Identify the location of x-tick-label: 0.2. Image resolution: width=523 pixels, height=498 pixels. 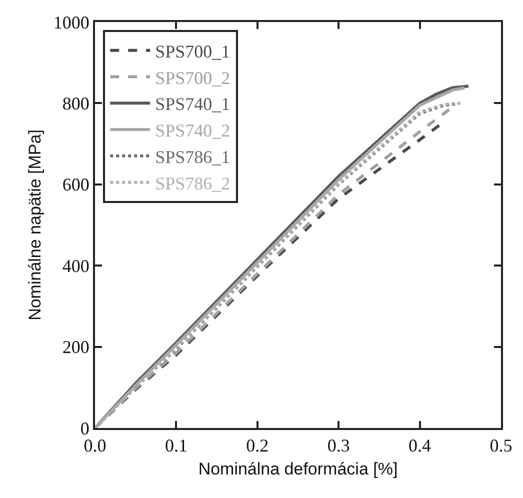
(257, 446).